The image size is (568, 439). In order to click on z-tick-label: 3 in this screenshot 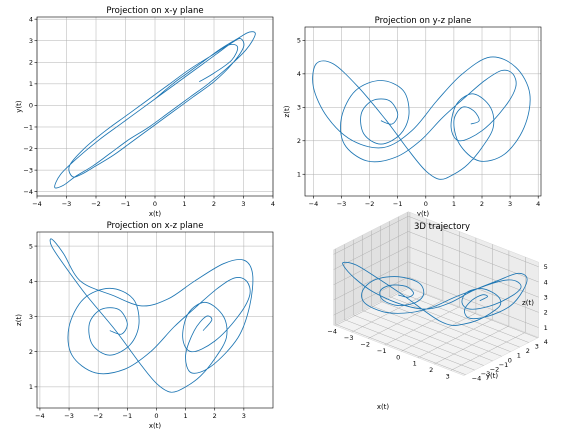, I will do `click(546, 297)`.